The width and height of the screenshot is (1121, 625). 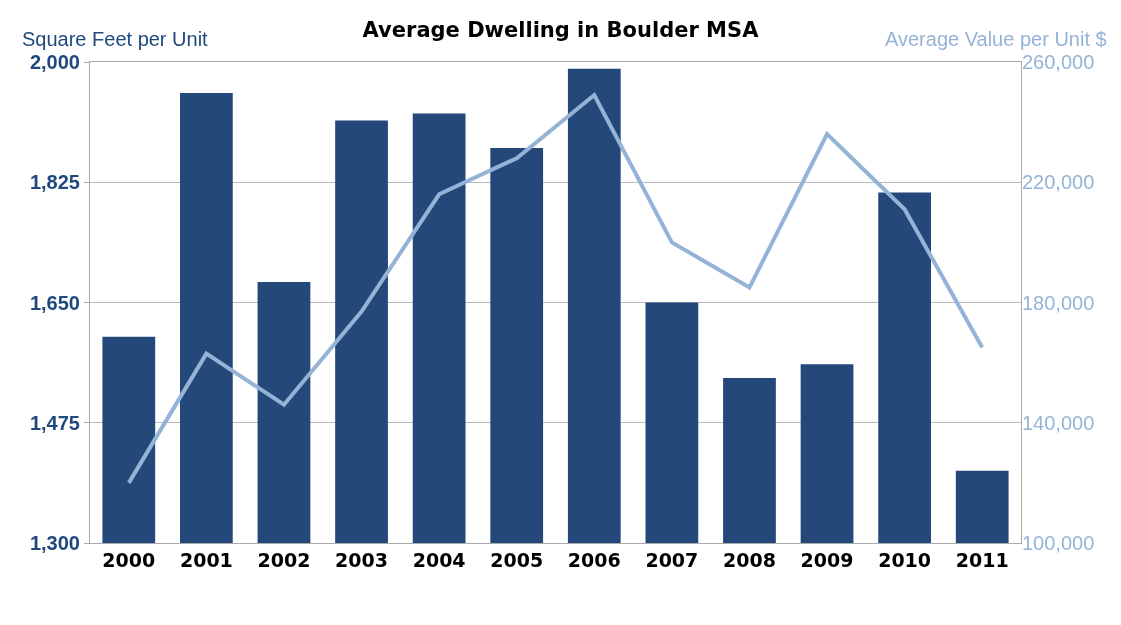 I want to click on y2-tick-label: 260,000, so click(x=1058, y=62).